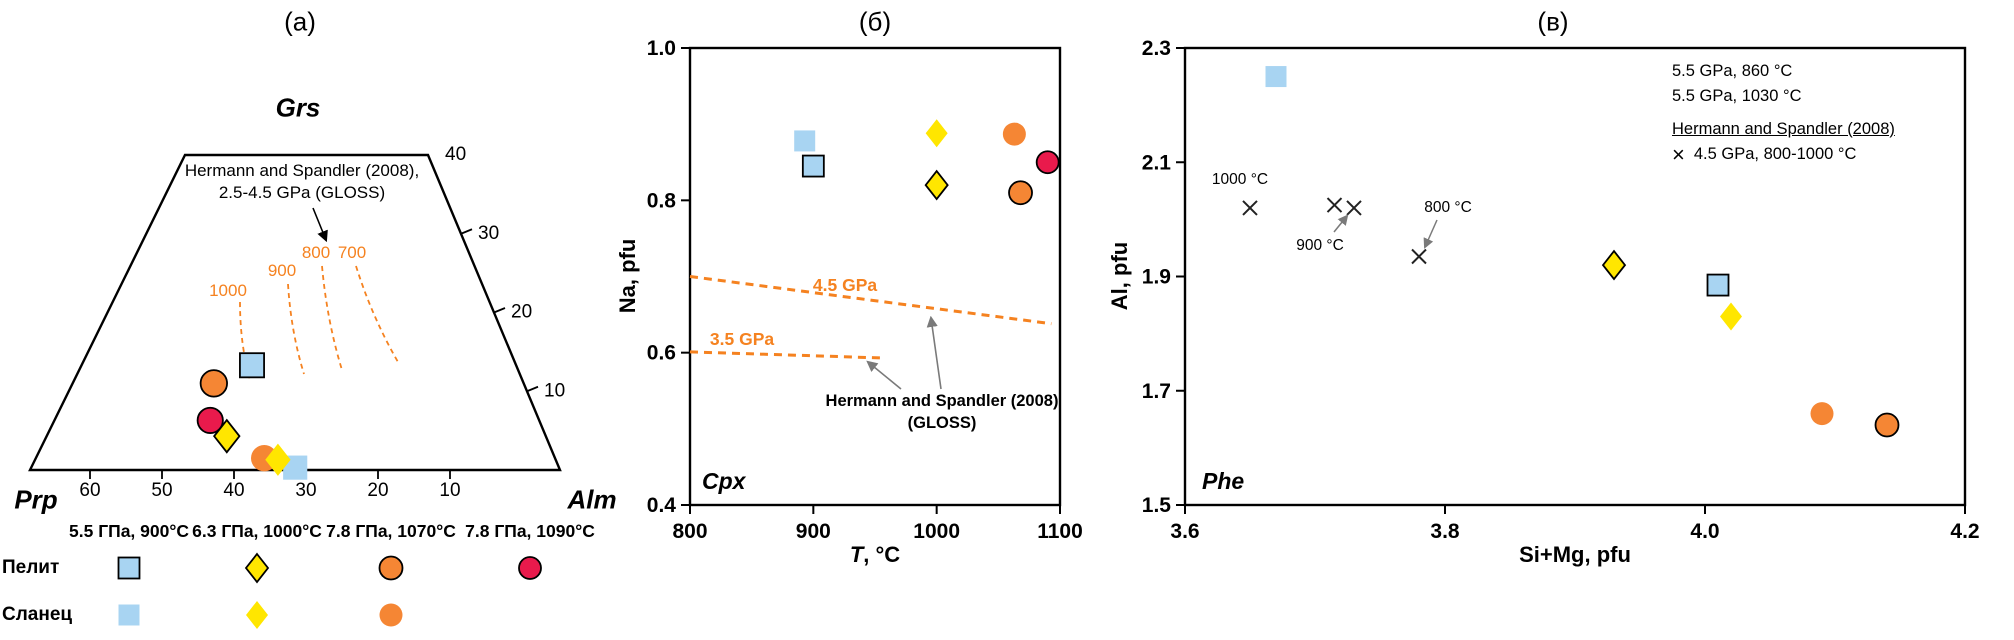 The image size is (2014, 640). What do you see at coordinates (942, 423) in the screenshot?
I see `annotation-line-2: (GLOSS)` at bounding box center [942, 423].